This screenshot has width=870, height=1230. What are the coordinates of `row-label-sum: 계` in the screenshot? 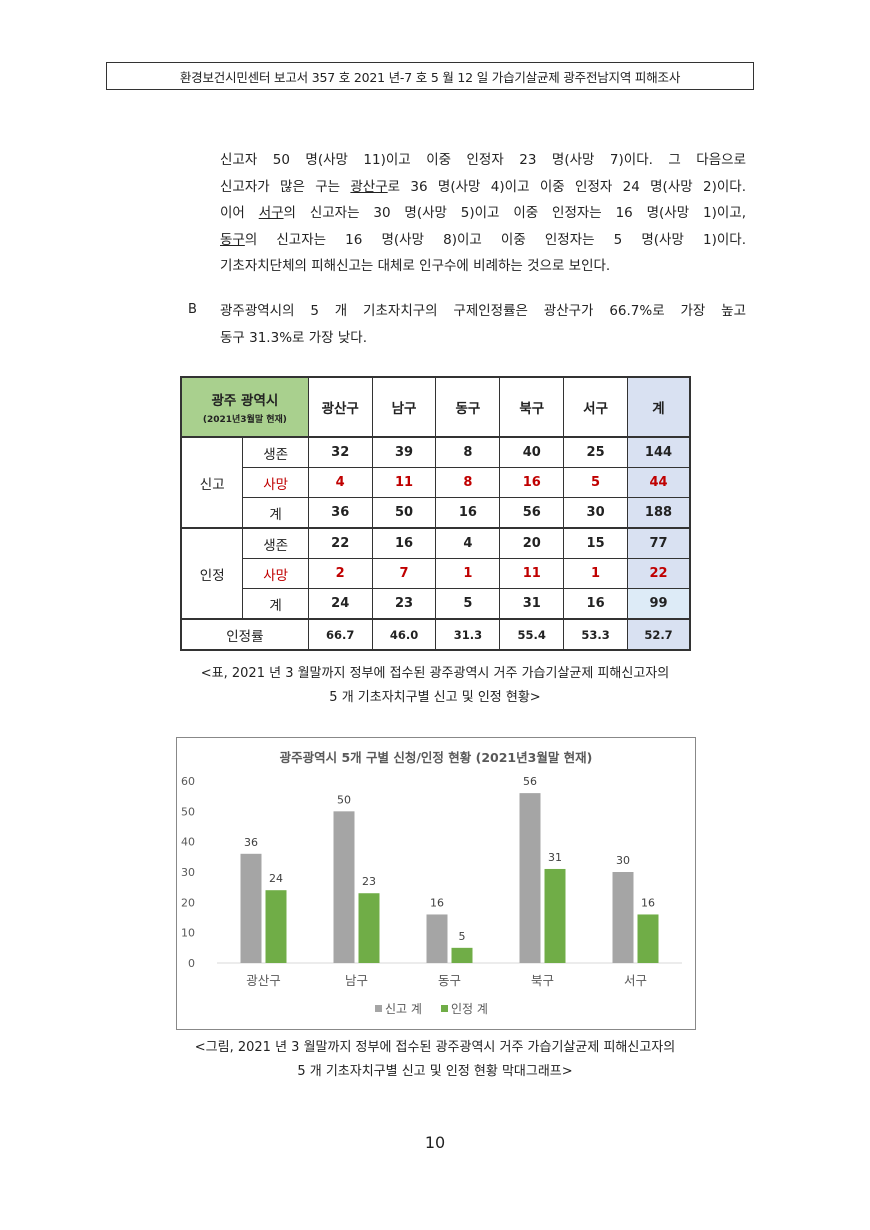 It's located at (275, 604).